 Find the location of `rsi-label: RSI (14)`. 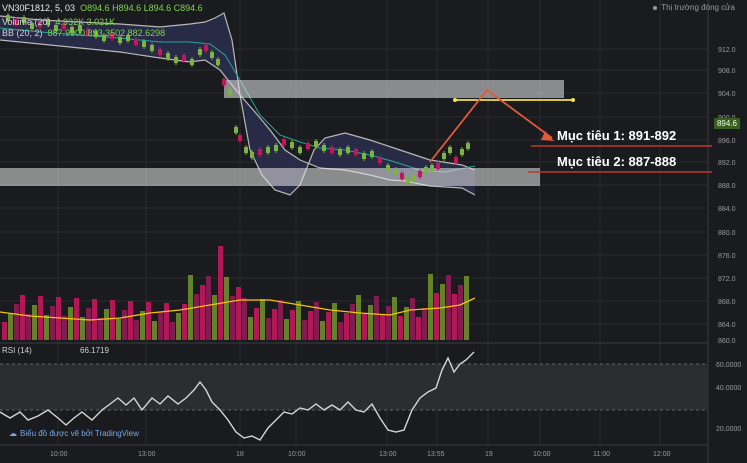

rsi-label: RSI (14) is located at coordinates (17, 350).